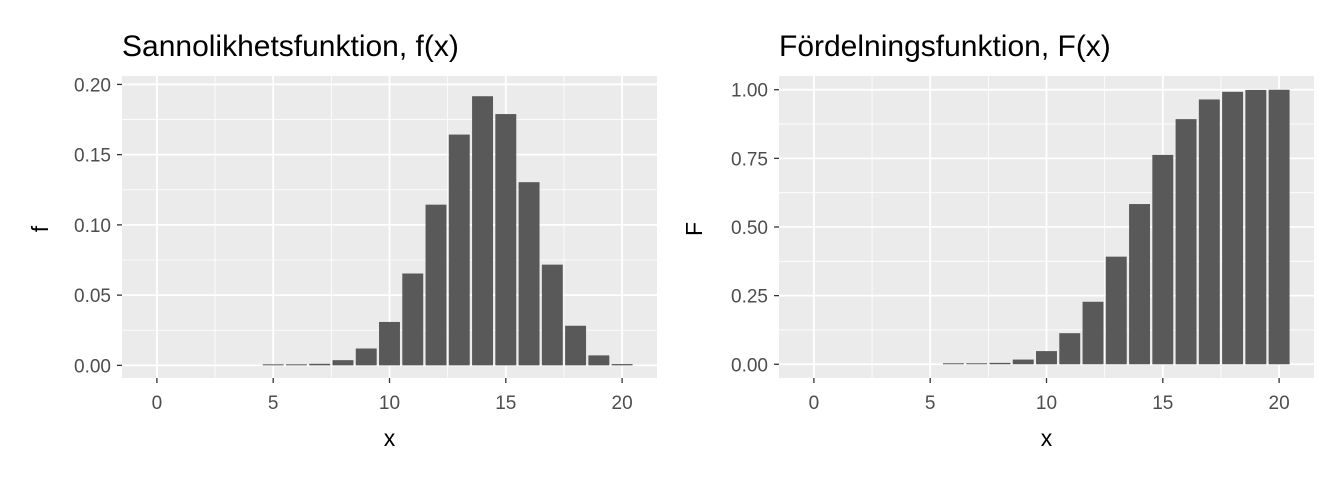 This screenshot has height=480, width=1344. What do you see at coordinates (945, 46) in the screenshot?
I see `chart-title: Fördelningsfunktion, F(x)` at bounding box center [945, 46].